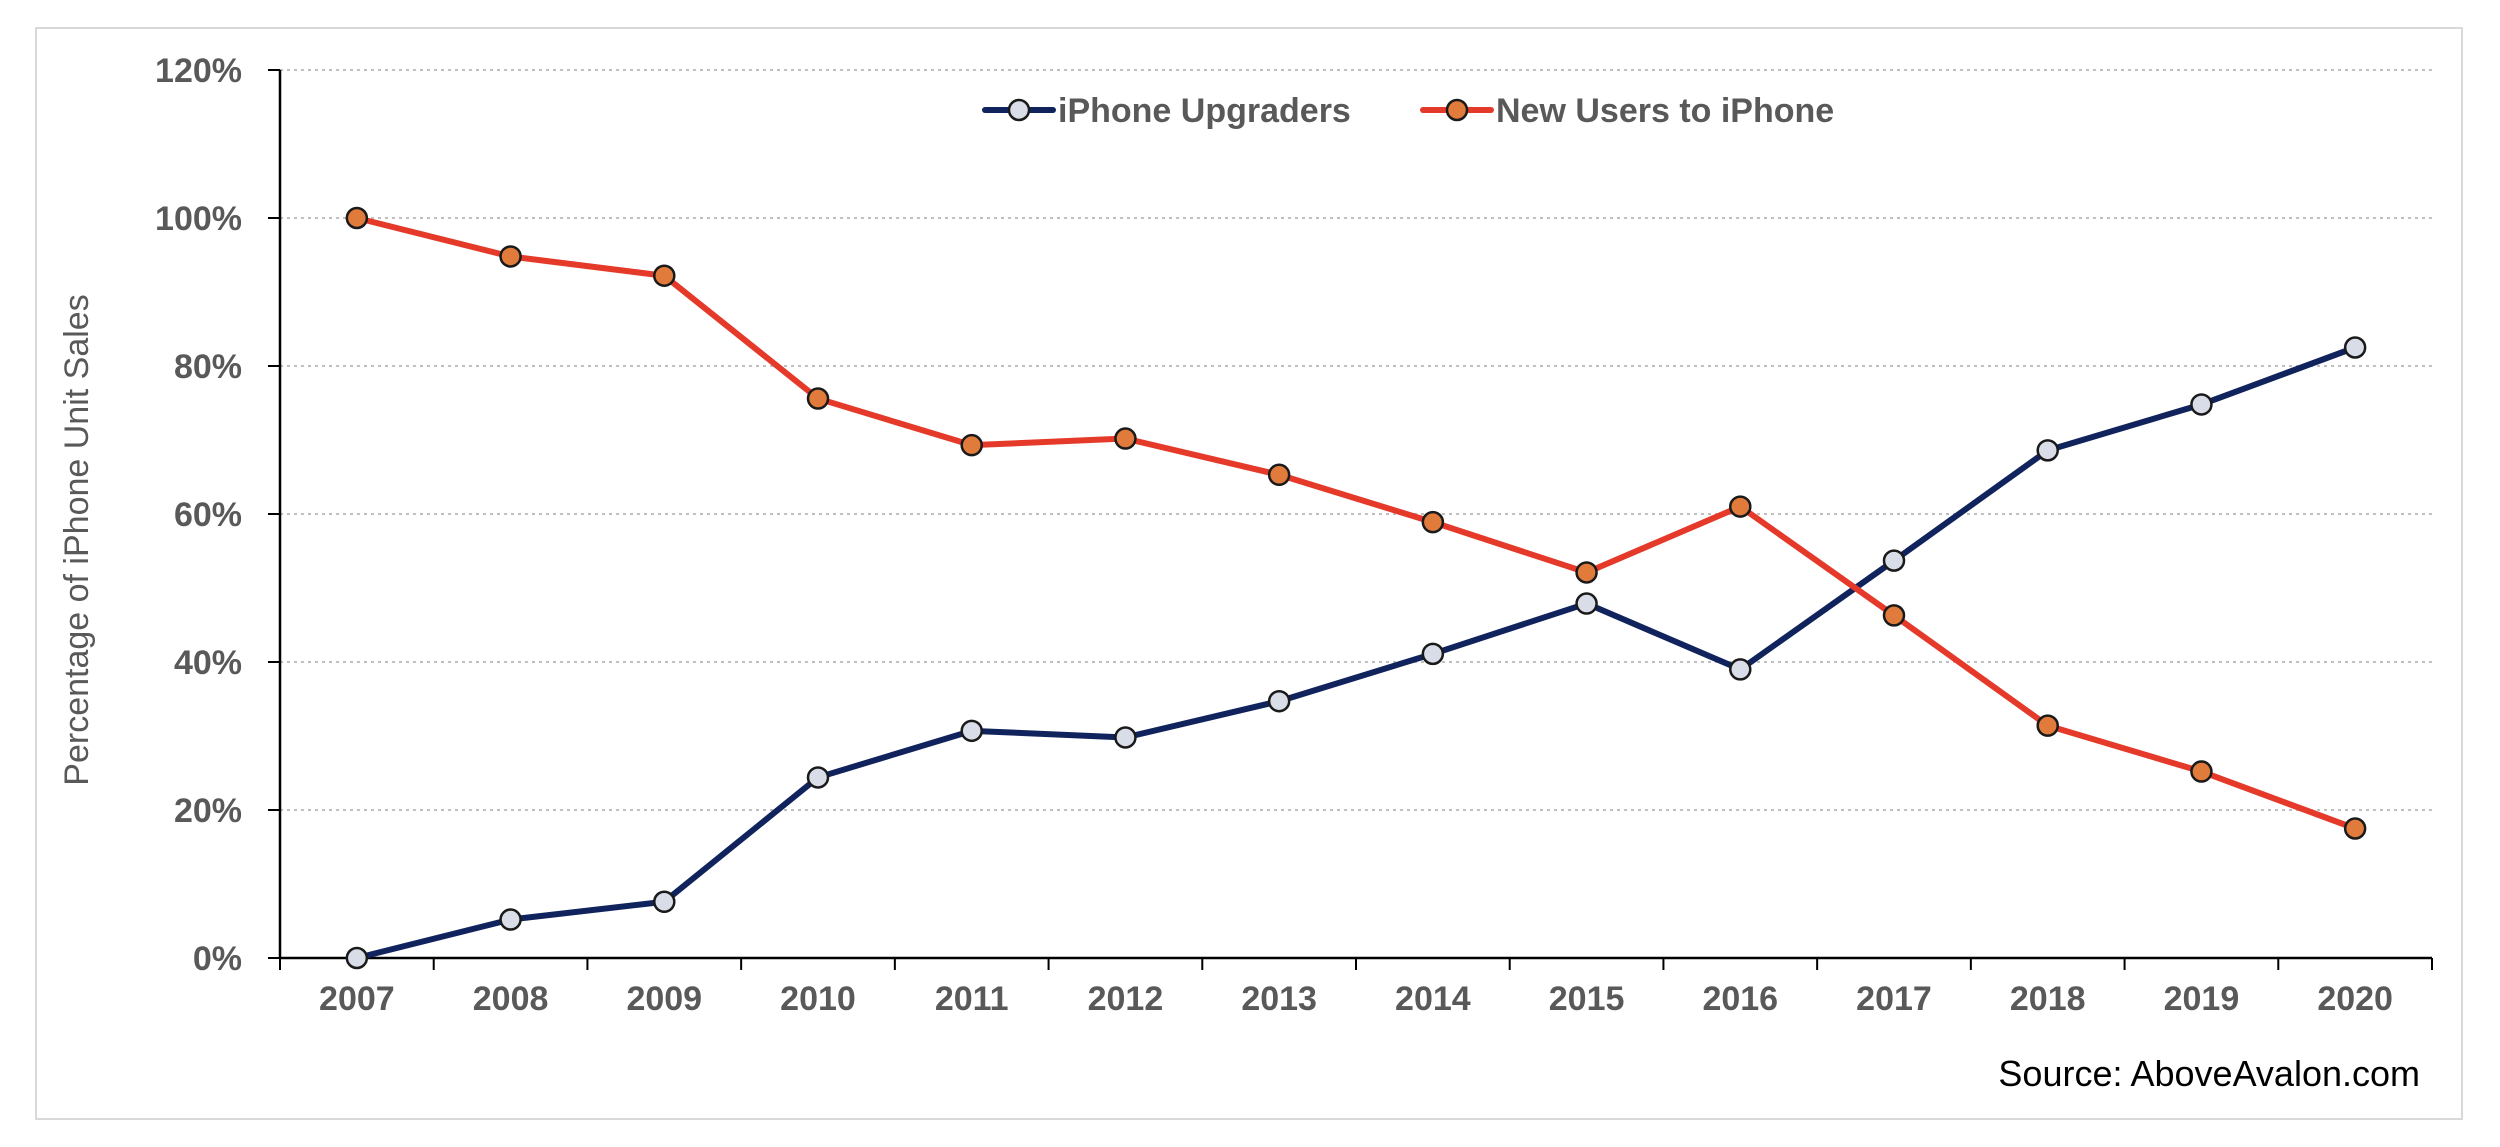 The height and width of the screenshot is (1147, 2500). I want to click on y-tick-label: 100%, so click(198, 219).